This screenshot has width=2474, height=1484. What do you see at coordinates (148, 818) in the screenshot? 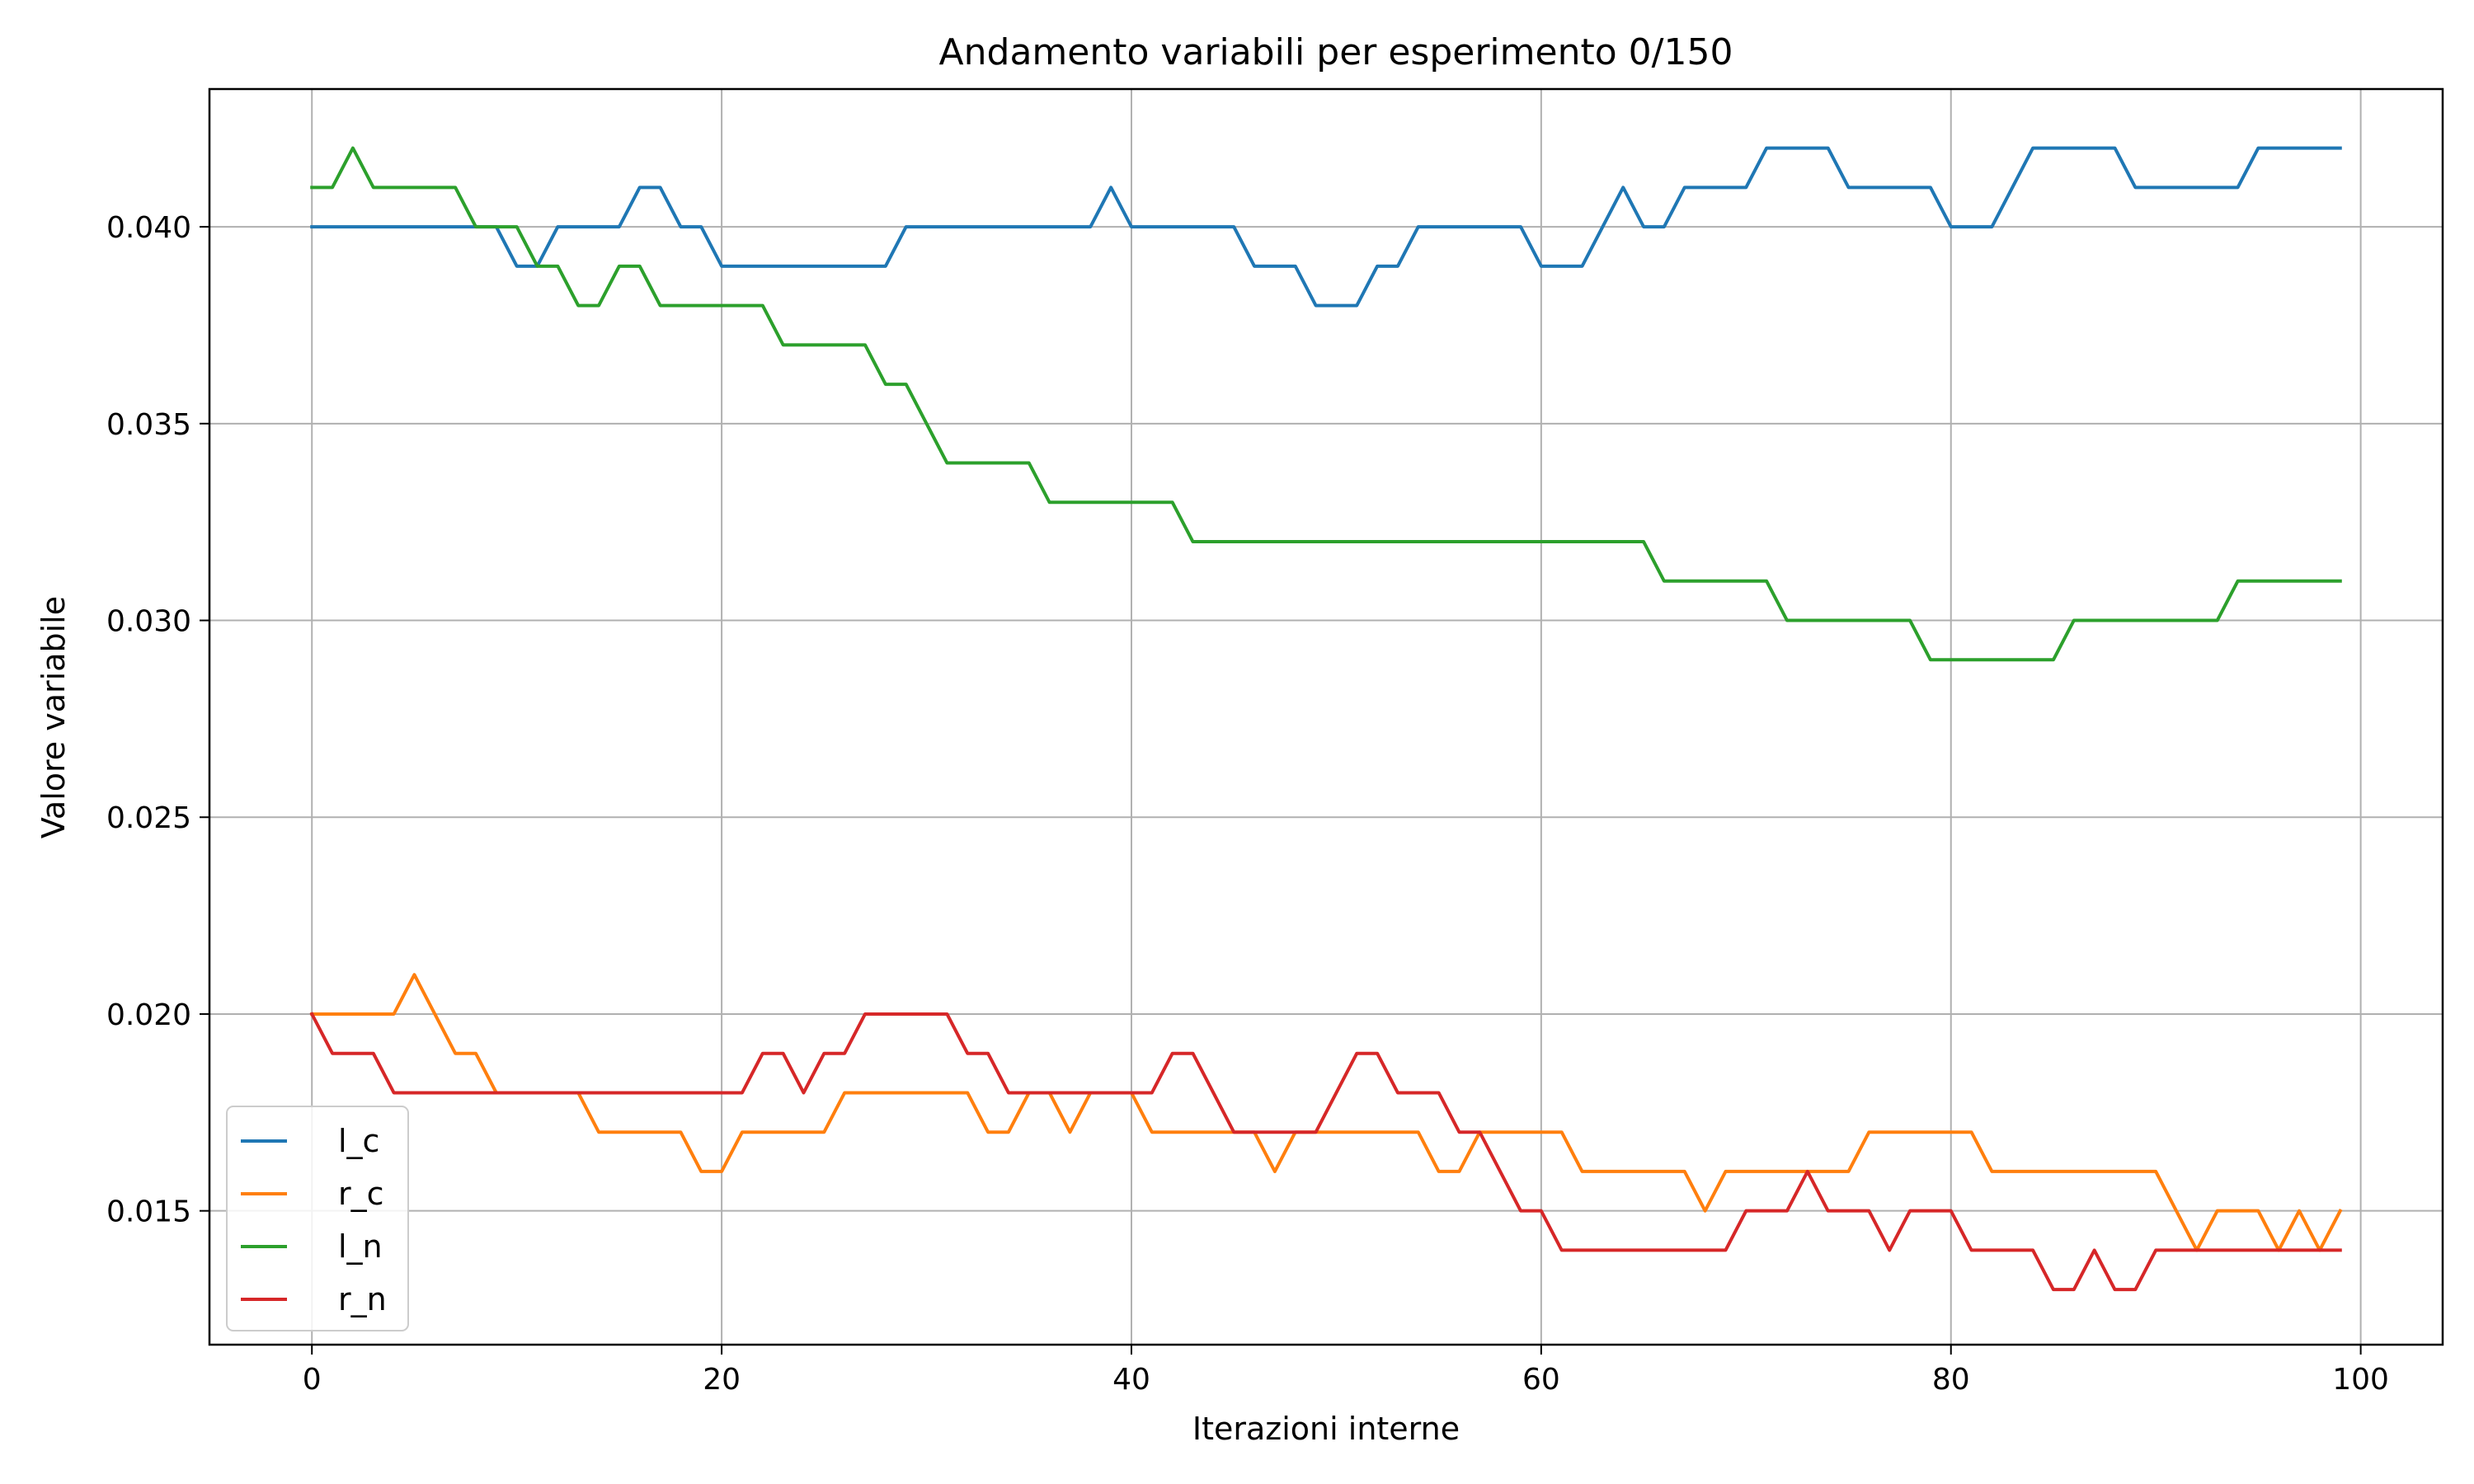
I see `y-tick-label: 0.025` at bounding box center [148, 818].